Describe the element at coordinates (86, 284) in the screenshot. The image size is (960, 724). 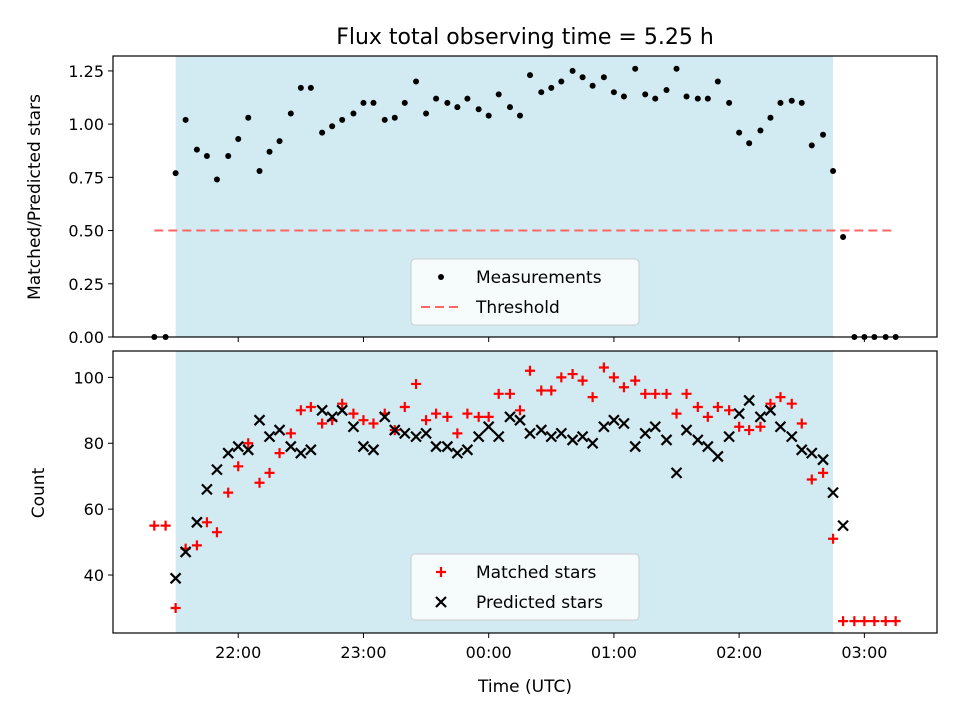
I see `top-y-tick-label: 0.25` at that location.